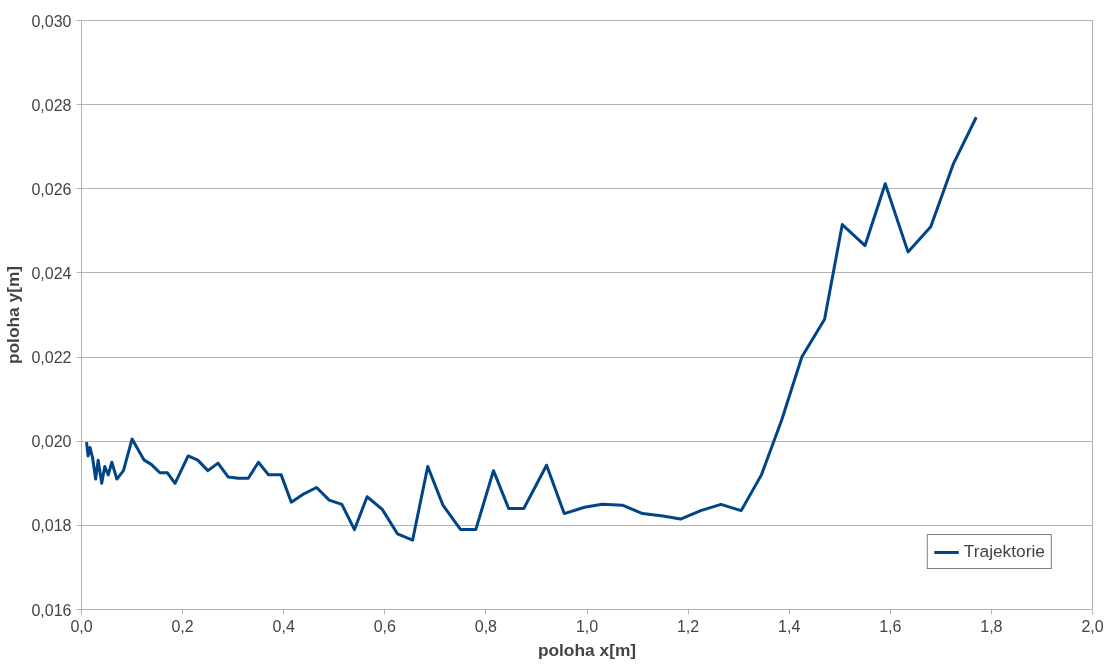  What do you see at coordinates (486, 626) in the screenshot?
I see `x-tick-label: 0,8` at bounding box center [486, 626].